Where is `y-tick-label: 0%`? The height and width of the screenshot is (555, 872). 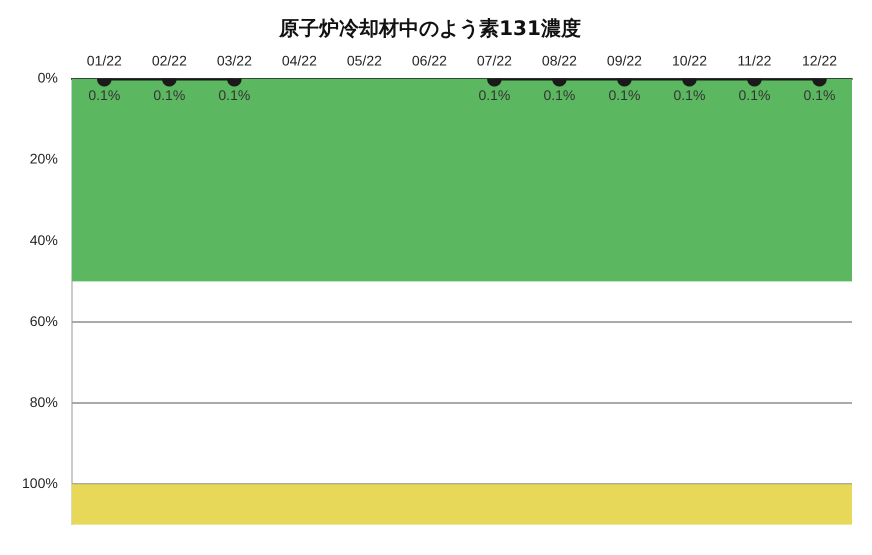 y-tick-label: 0% is located at coordinates (48, 78).